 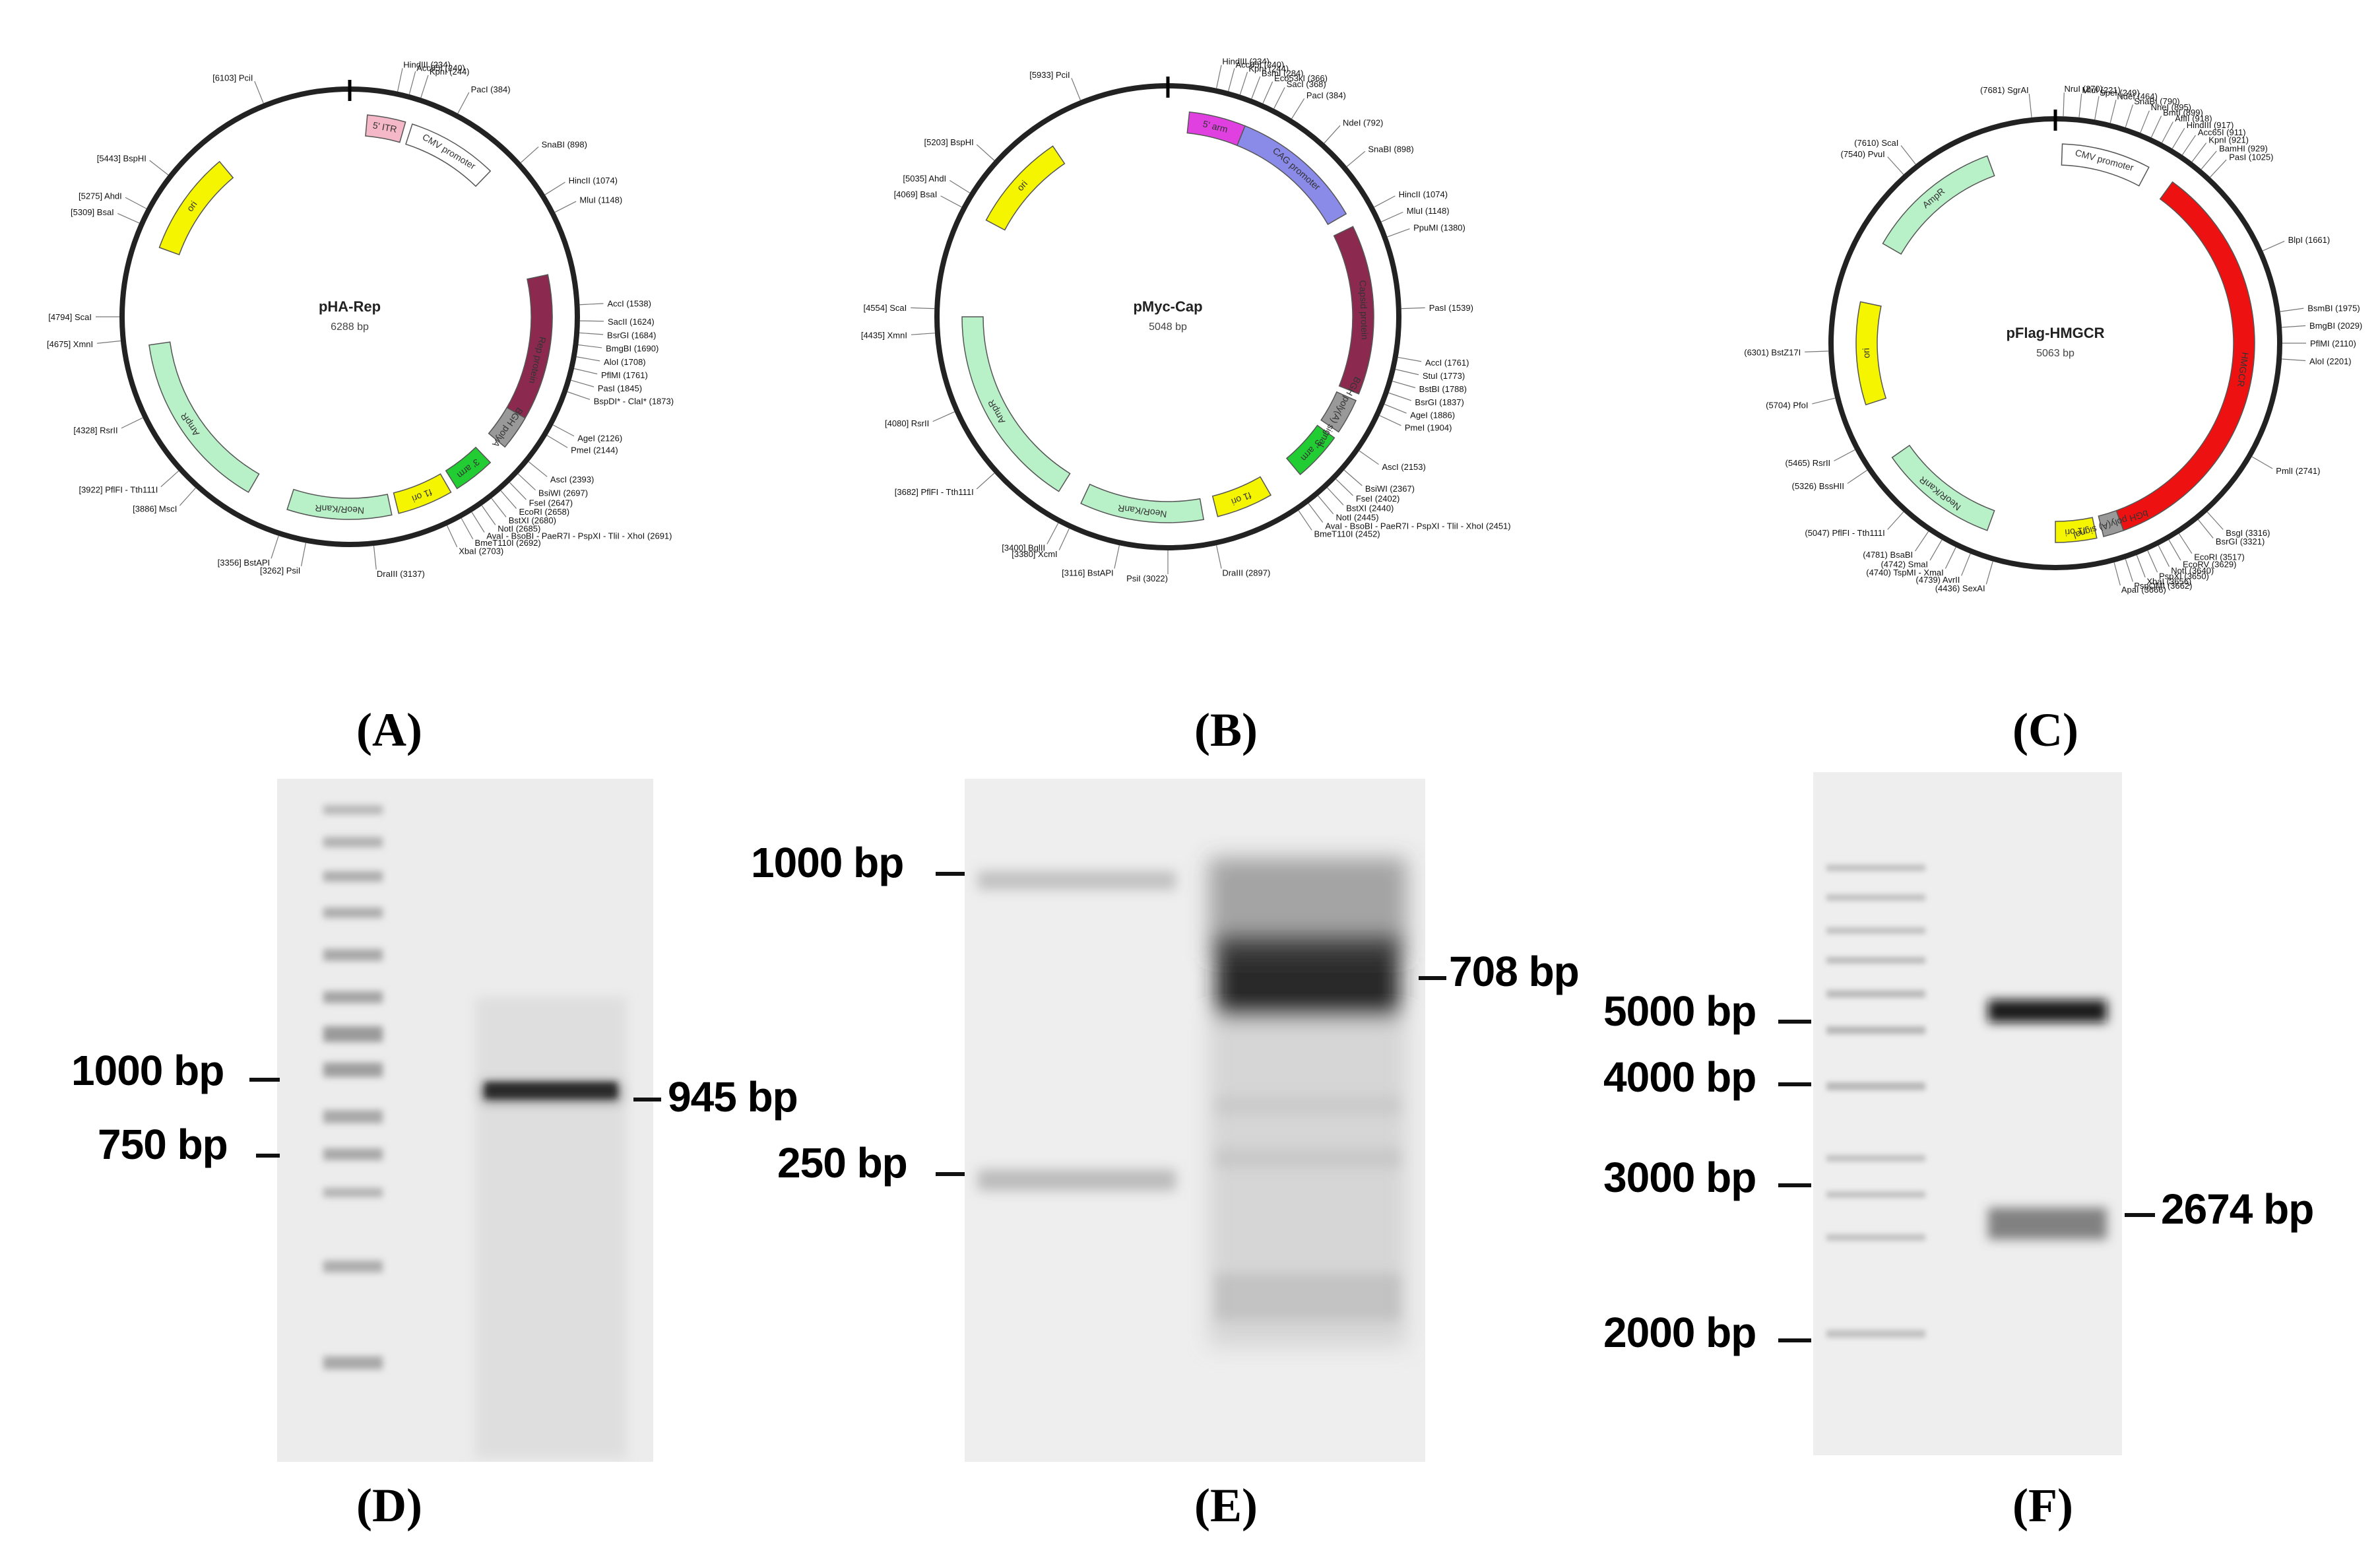 What do you see at coordinates (1444, 376) in the screenshot?
I see `site-stui-1773: StuI (1773)` at bounding box center [1444, 376].